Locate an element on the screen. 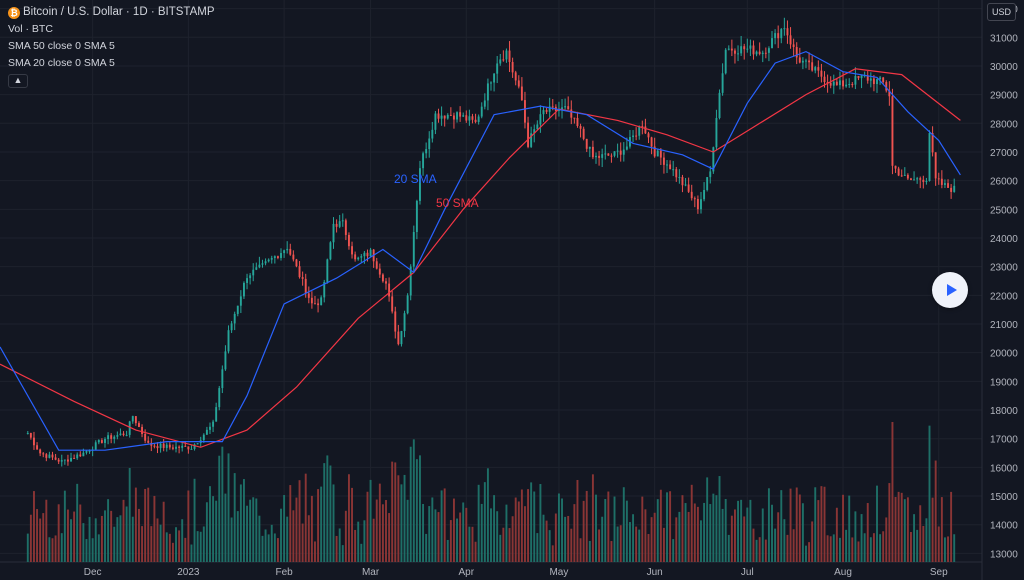  y-tick-label: 26000 is located at coordinates (1004, 182).